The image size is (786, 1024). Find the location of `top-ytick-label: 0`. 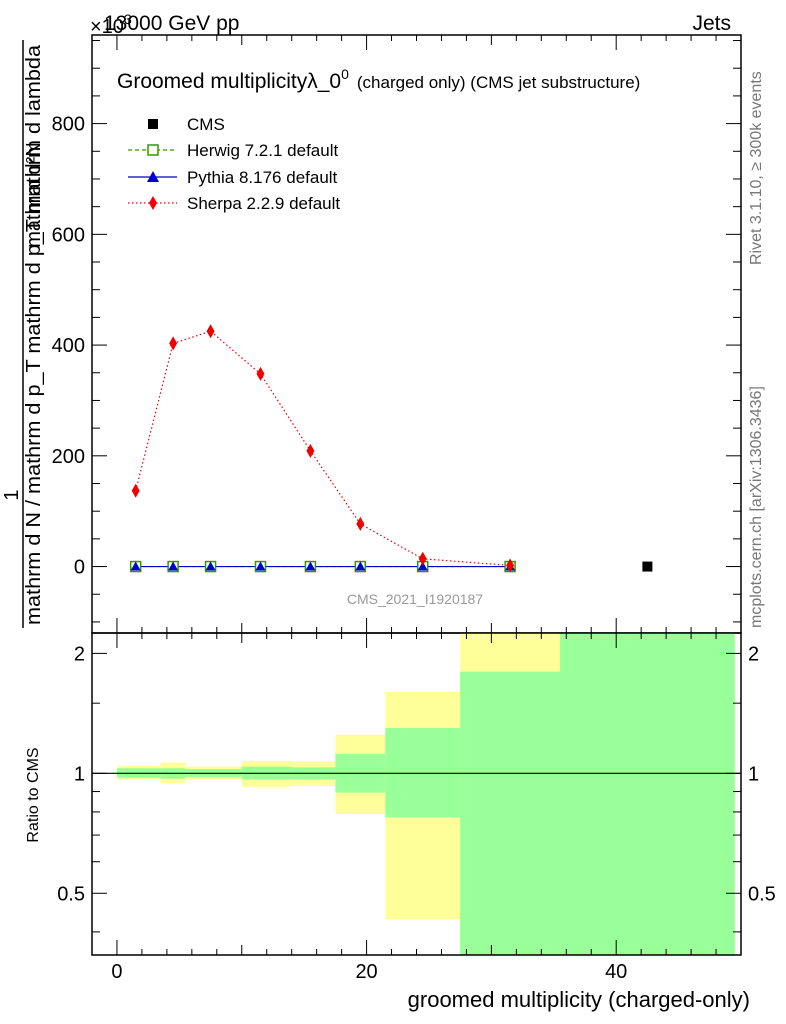

top-ytick-label: 0 is located at coordinates (79, 568).